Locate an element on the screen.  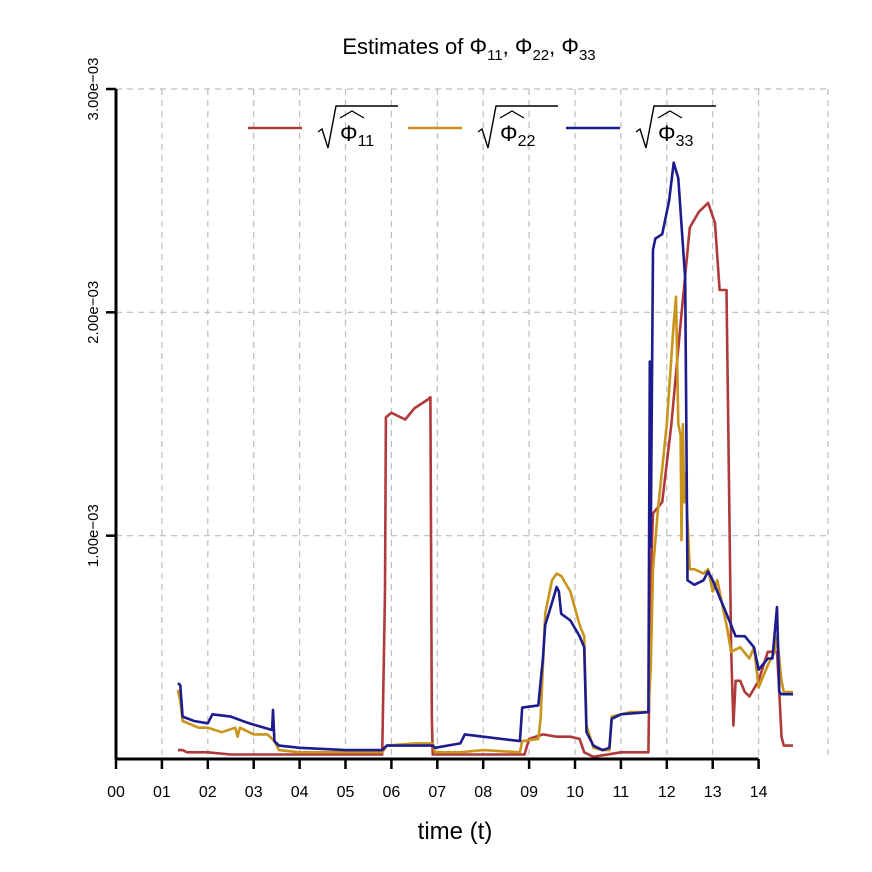
legend-label: Φ33 is located at coordinates (675, 135).